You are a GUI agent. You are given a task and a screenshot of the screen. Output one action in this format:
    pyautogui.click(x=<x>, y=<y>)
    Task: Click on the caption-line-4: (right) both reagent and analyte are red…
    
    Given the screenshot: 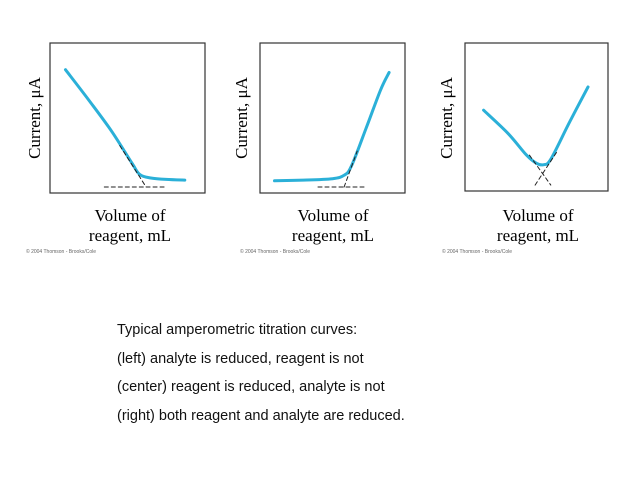 What is the action you would take?
    pyautogui.click(x=261, y=415)
    